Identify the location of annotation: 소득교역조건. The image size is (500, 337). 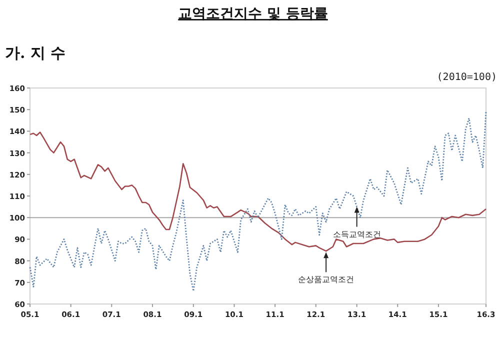
(356, 234).